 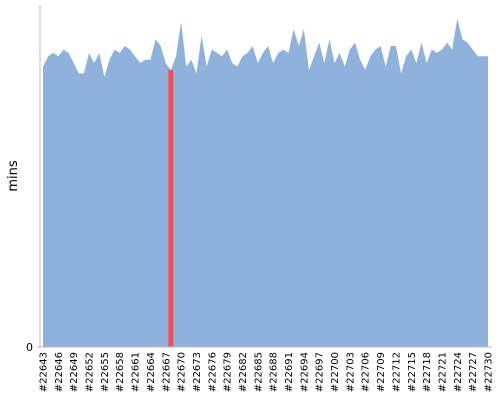 What do you see at coordinates (381, 372) in the screenshot?
I see `x-tick-label: #22709` at bounding box center [381, 372].